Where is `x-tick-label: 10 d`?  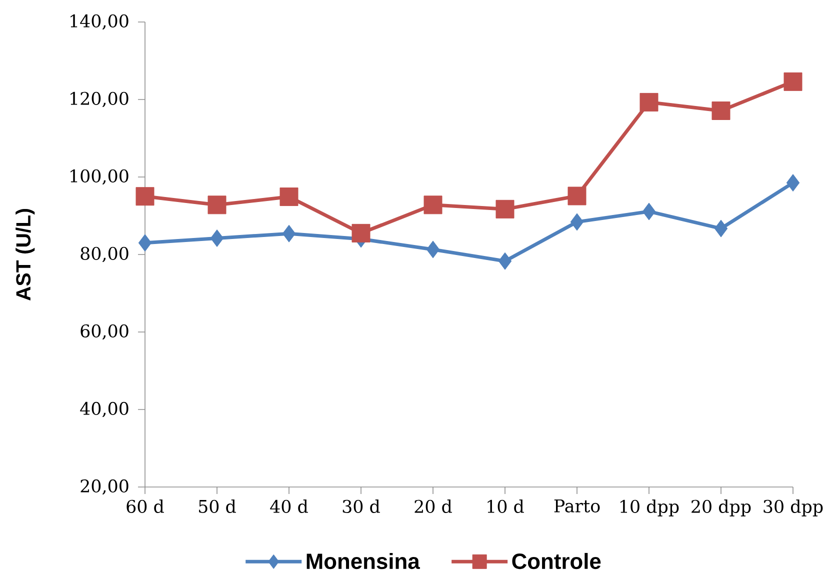
x-tick-label: 10 d is located at coordinates (506, 507).